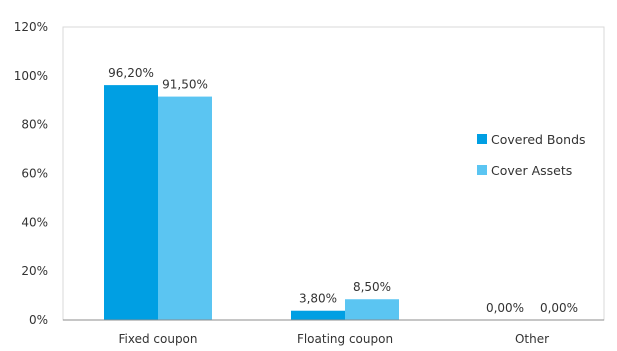 Image resolution: width=617 pixels, height=351 pixels. What do you see at coordinates (34, 271) in the screenshot?
I see `y-tick-label: 20%` at bounding box center [34, 271].